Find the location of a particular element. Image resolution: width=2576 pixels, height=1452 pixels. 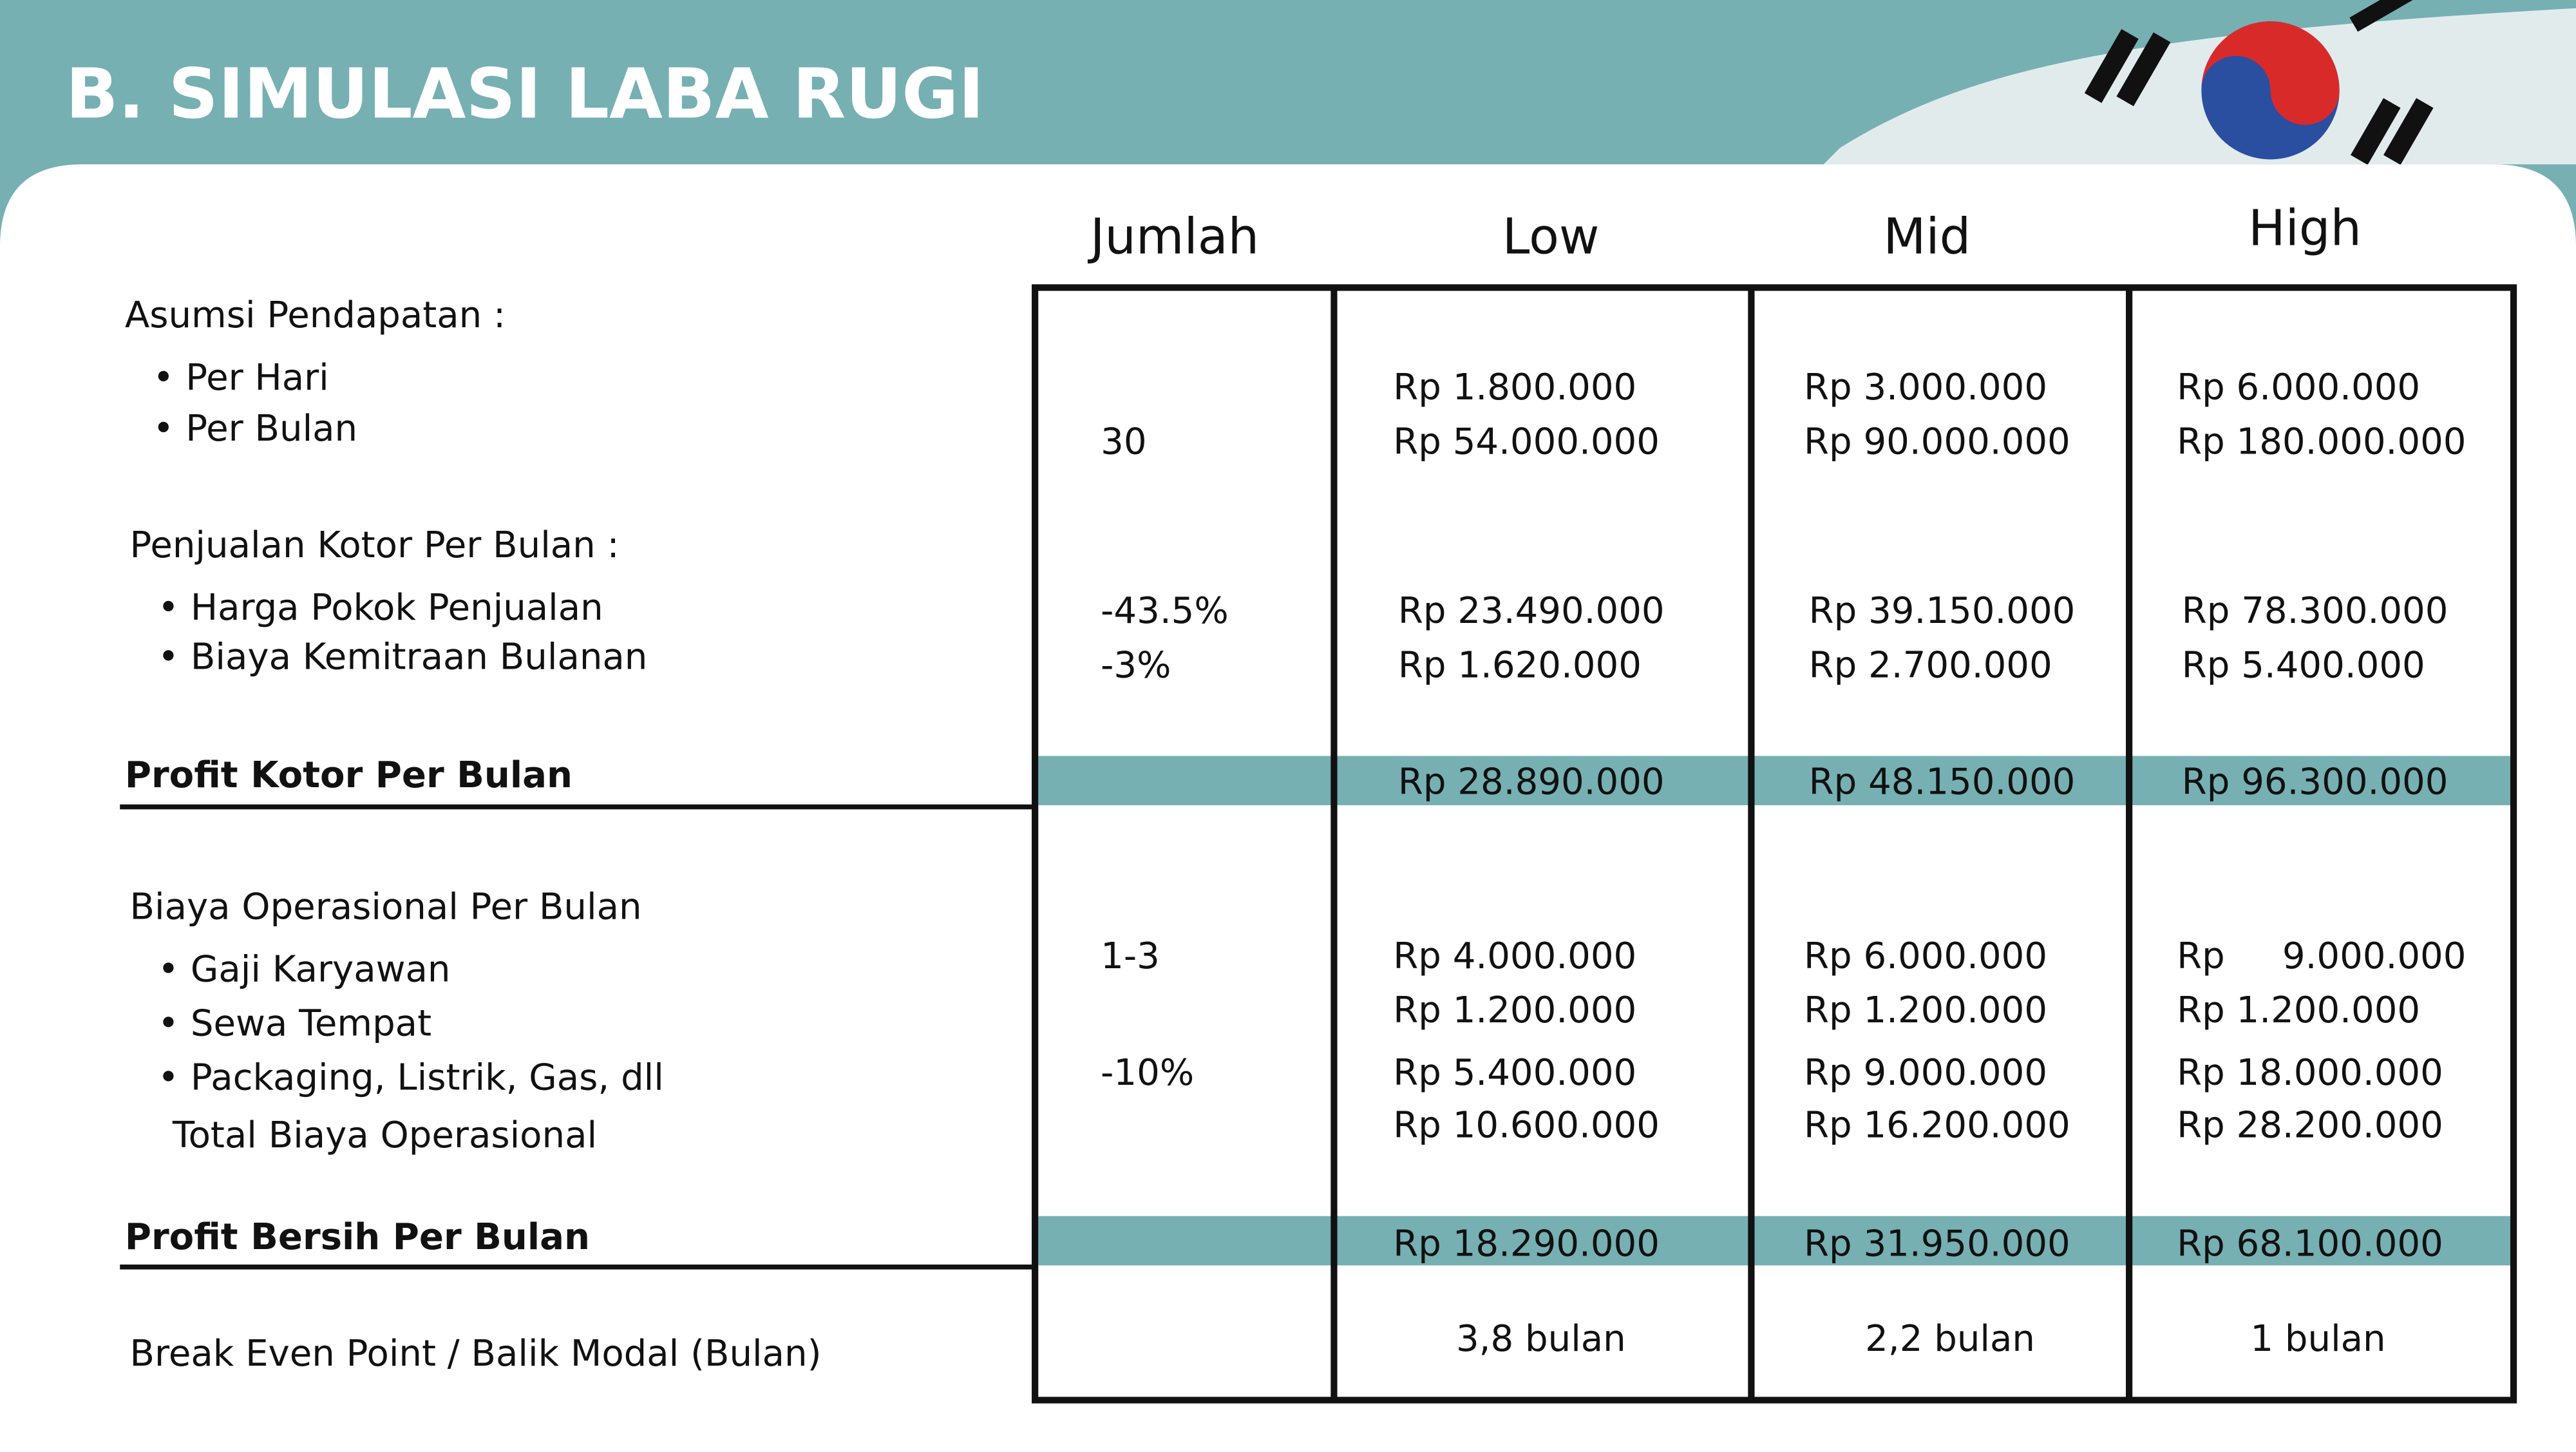

cell: Rp 2.700.000 is located at coordinates (1931, 665).